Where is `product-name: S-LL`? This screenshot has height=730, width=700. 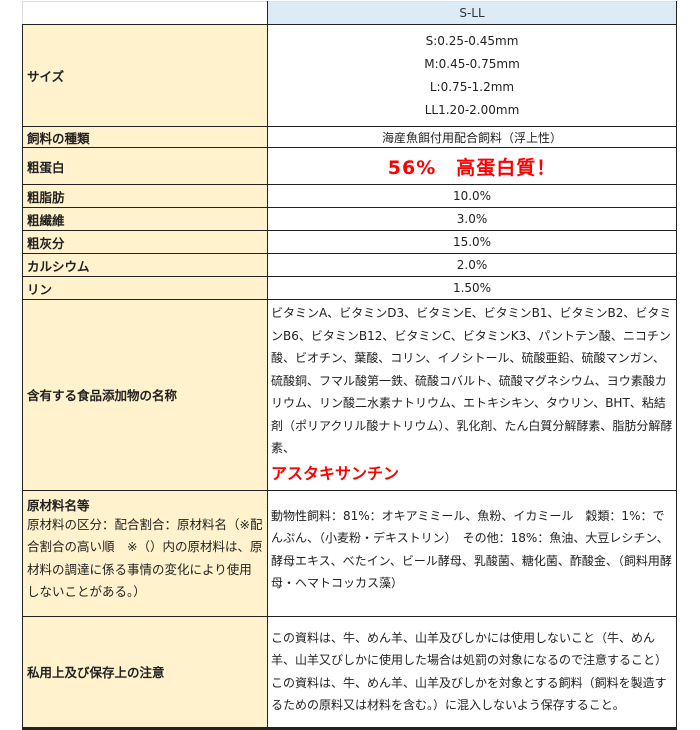
product-name: S-LL is located at coordinates (472, 13).